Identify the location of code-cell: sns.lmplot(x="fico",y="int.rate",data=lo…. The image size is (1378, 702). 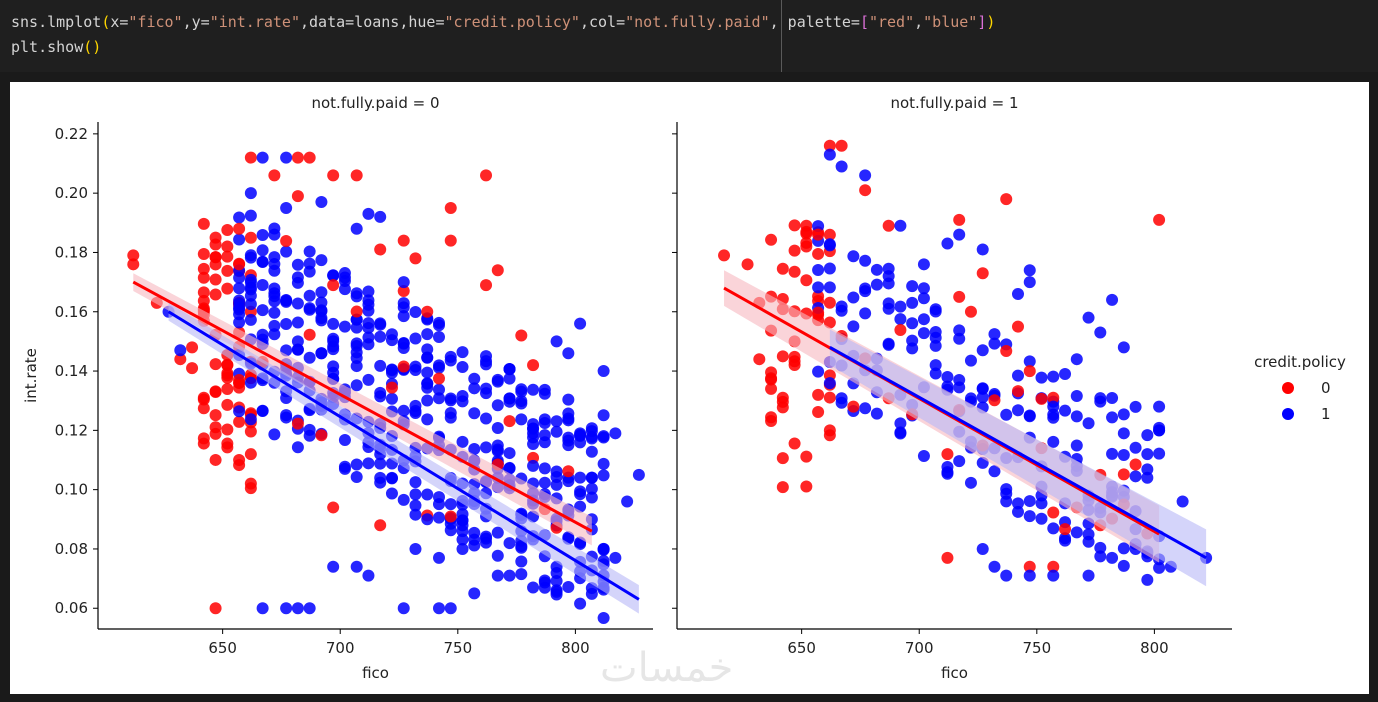
(689, 36).